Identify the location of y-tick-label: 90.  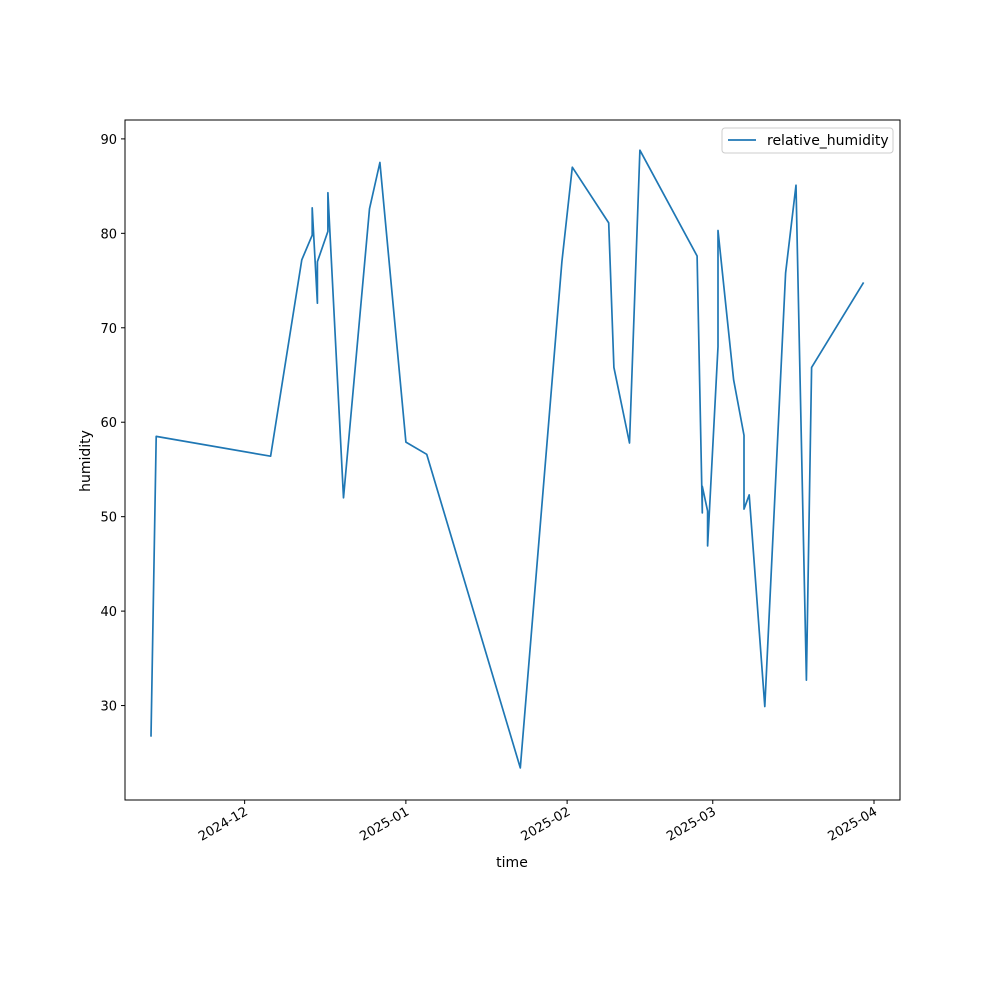
(108, 140).